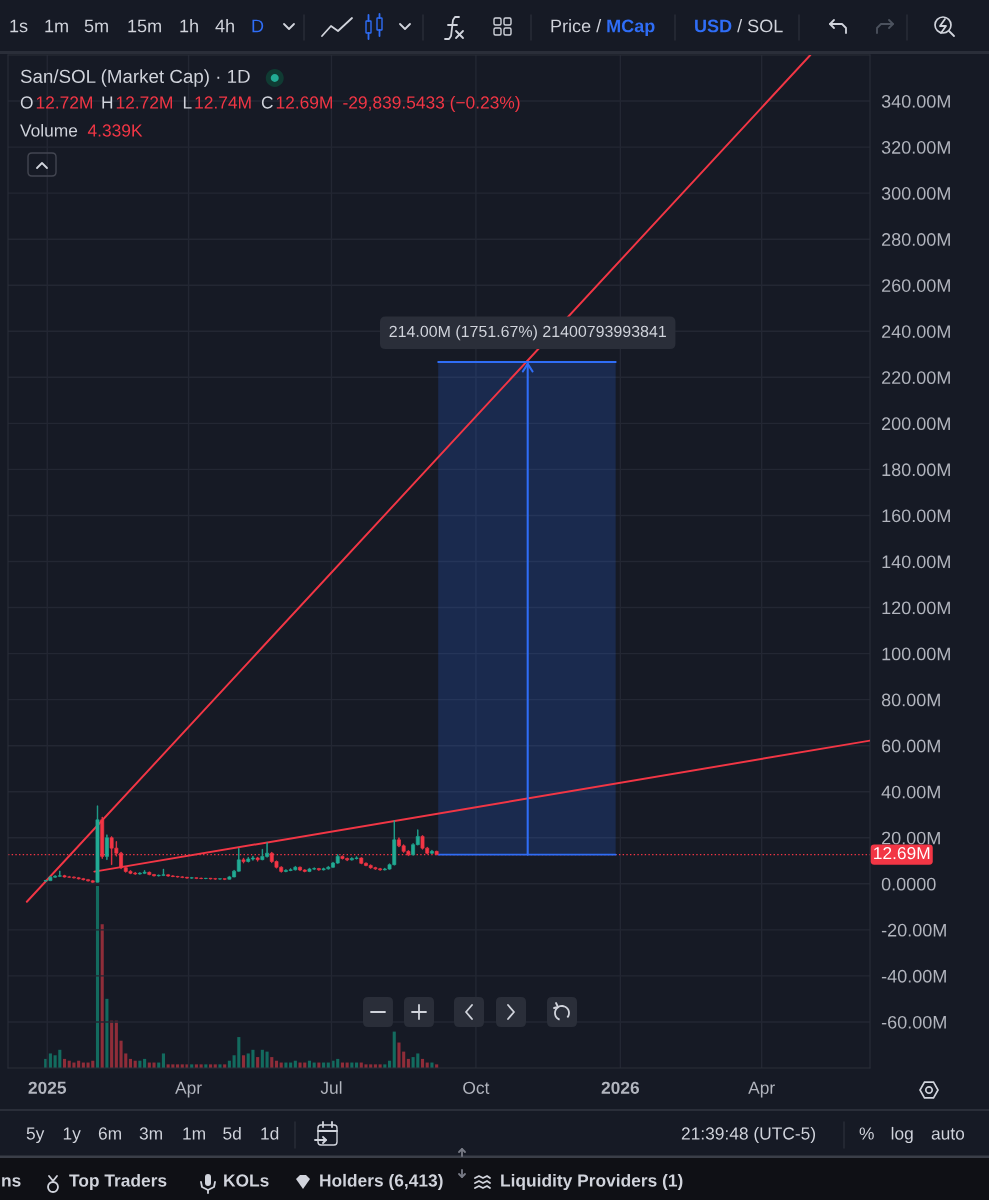 The image size is (989, 1200). Describe the element at coordinates (118, 1182) in the screenshot. I see `text: Top Traders` at that location.